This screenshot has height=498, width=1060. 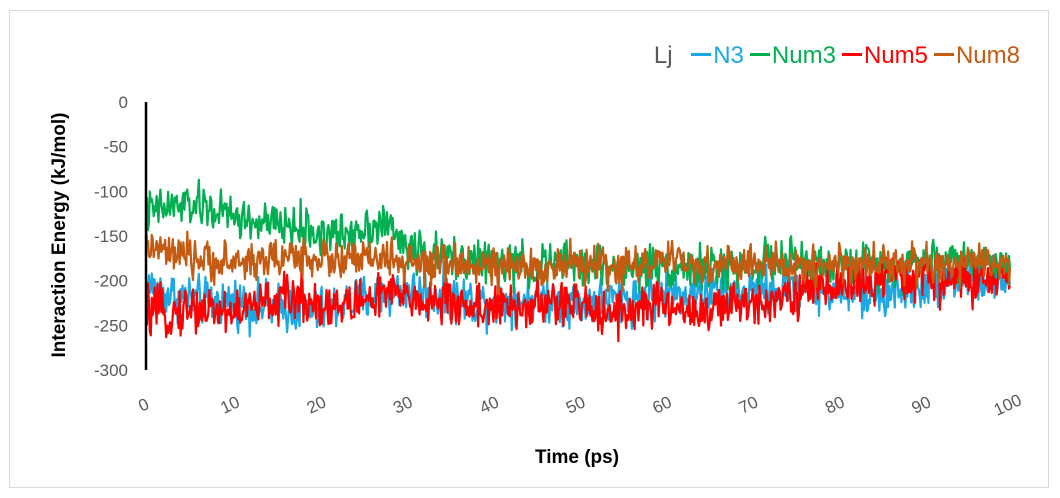 What do you see at coordinates (748, 404) in the screenshot?
I see `x-tick-label: 70` at bounding box center [748, 404].